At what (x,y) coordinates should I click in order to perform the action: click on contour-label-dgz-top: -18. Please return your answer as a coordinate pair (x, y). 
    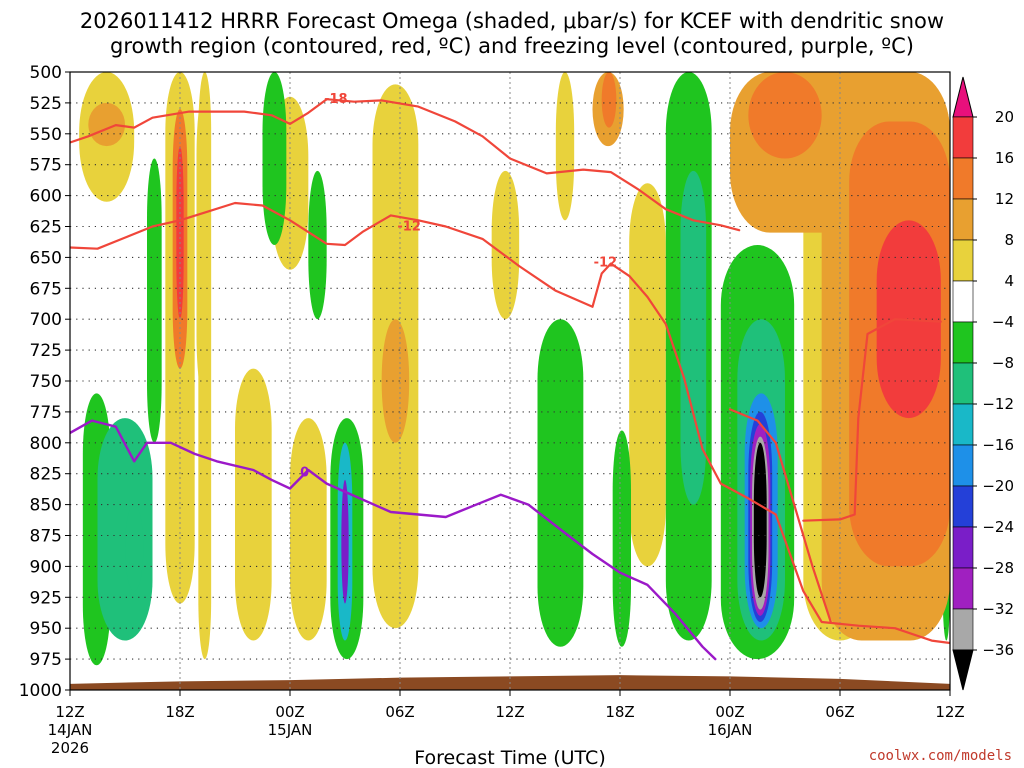
    Looking at the image, I should click on (336, 99).